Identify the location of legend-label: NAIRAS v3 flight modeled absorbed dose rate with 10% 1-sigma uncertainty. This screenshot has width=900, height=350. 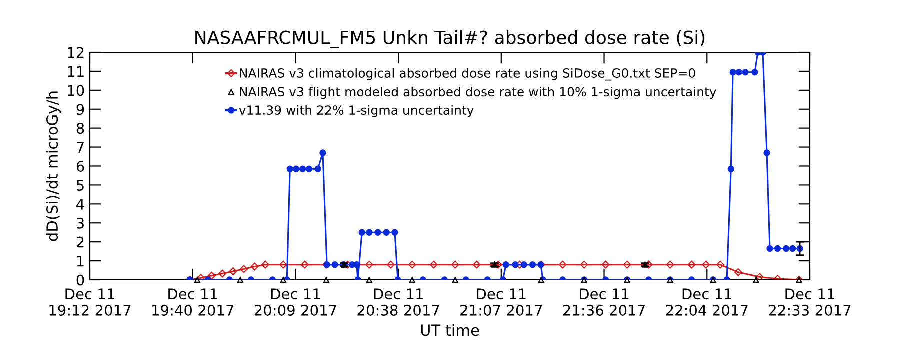
(478, 93).